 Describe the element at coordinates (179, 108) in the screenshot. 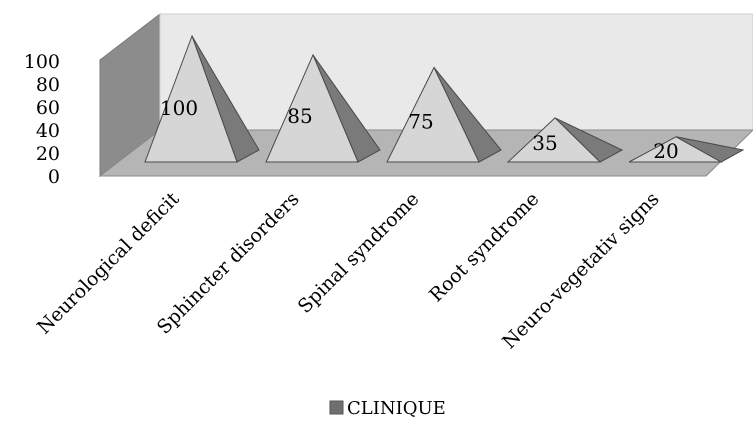

I see `data-label: 100` at that location.